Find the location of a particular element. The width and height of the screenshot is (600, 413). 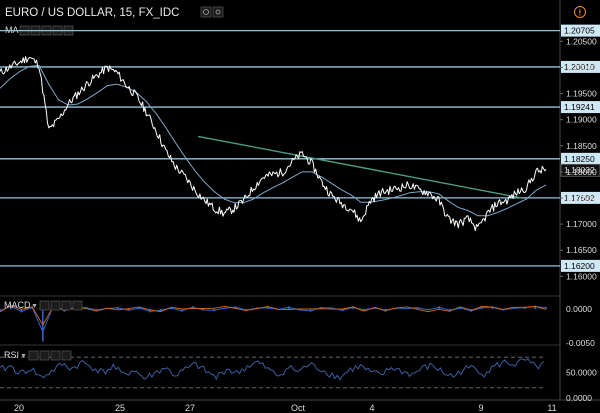

rsi-dropdown-icon: ▼ is located at coordinates (23, 356).